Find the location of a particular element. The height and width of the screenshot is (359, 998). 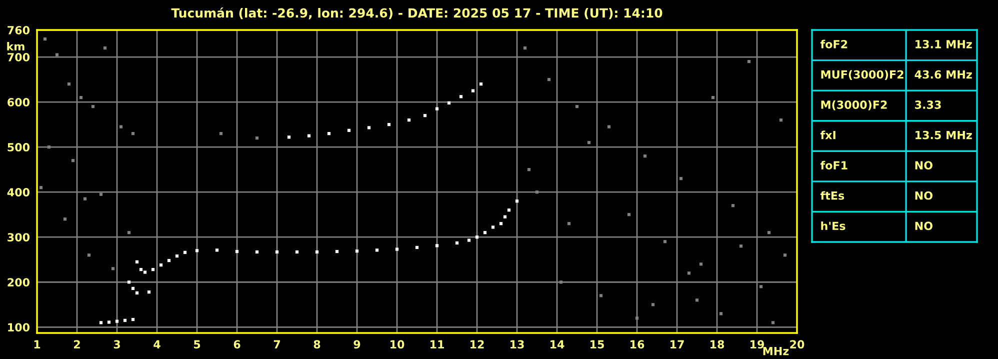

x-tick-label: 11 is located at coordinates (437, 344).